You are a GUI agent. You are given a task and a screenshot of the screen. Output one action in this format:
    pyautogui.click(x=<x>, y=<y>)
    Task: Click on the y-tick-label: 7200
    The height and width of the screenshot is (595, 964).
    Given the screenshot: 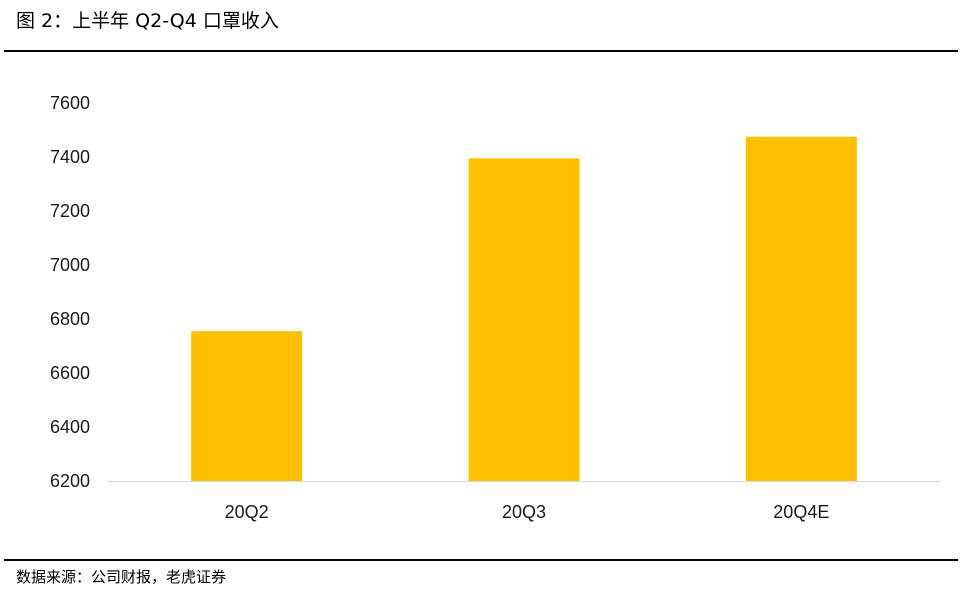 What is the action you would take?
    pyautogui.click(x=70, y=211)
    